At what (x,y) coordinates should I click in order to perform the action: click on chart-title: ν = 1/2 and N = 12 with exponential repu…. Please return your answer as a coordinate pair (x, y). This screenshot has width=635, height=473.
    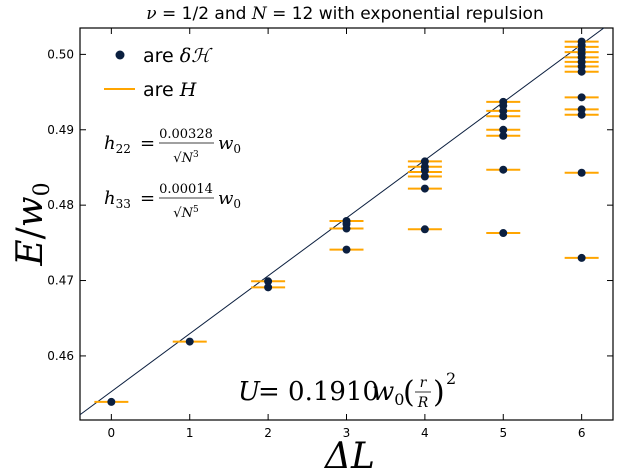
    Looking at the image, I should click on (344, 14).